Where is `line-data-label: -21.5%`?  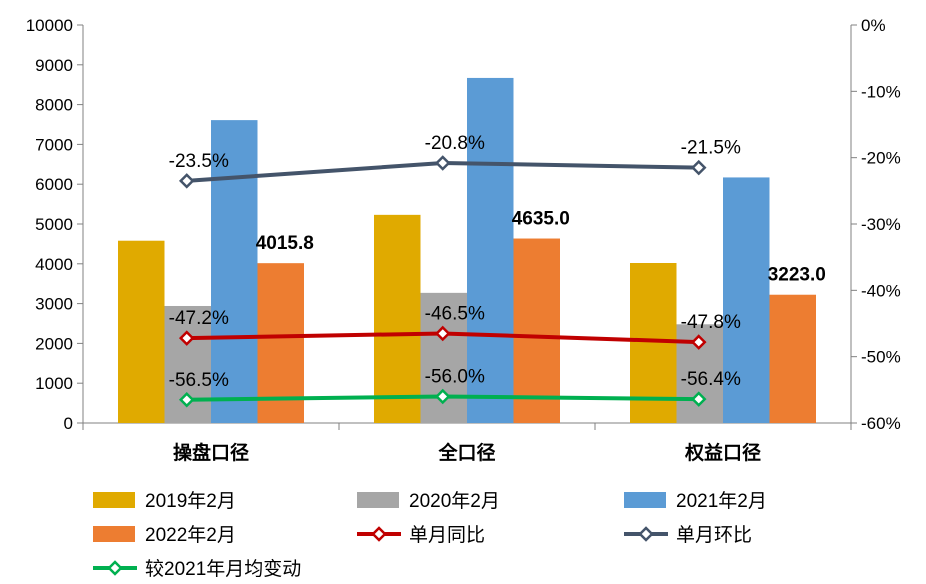
line-data-label: -21.5% is located at coordinates (711, 148).